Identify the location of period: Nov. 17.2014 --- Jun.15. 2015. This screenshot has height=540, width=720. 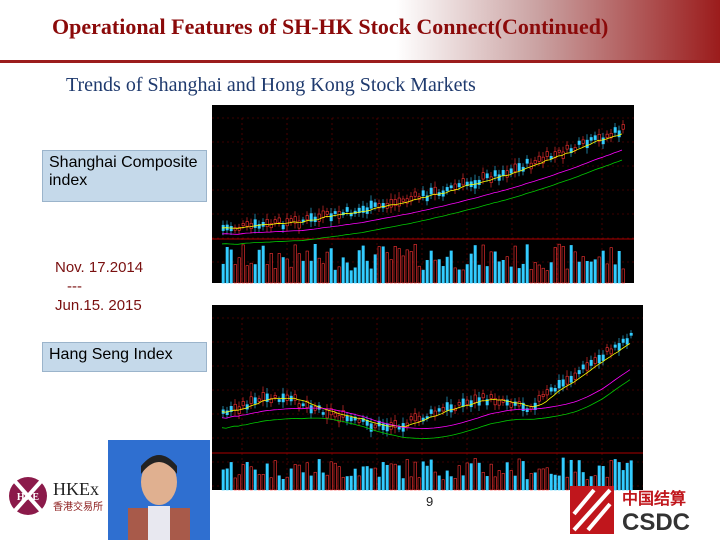
(99, 286).